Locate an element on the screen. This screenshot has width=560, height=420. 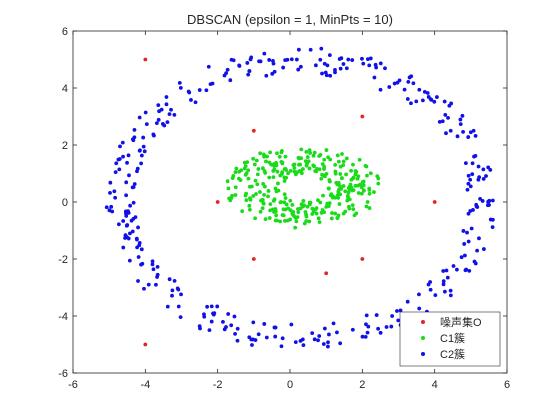
x-tick-label: -4 is located at coordinates (145, 385).